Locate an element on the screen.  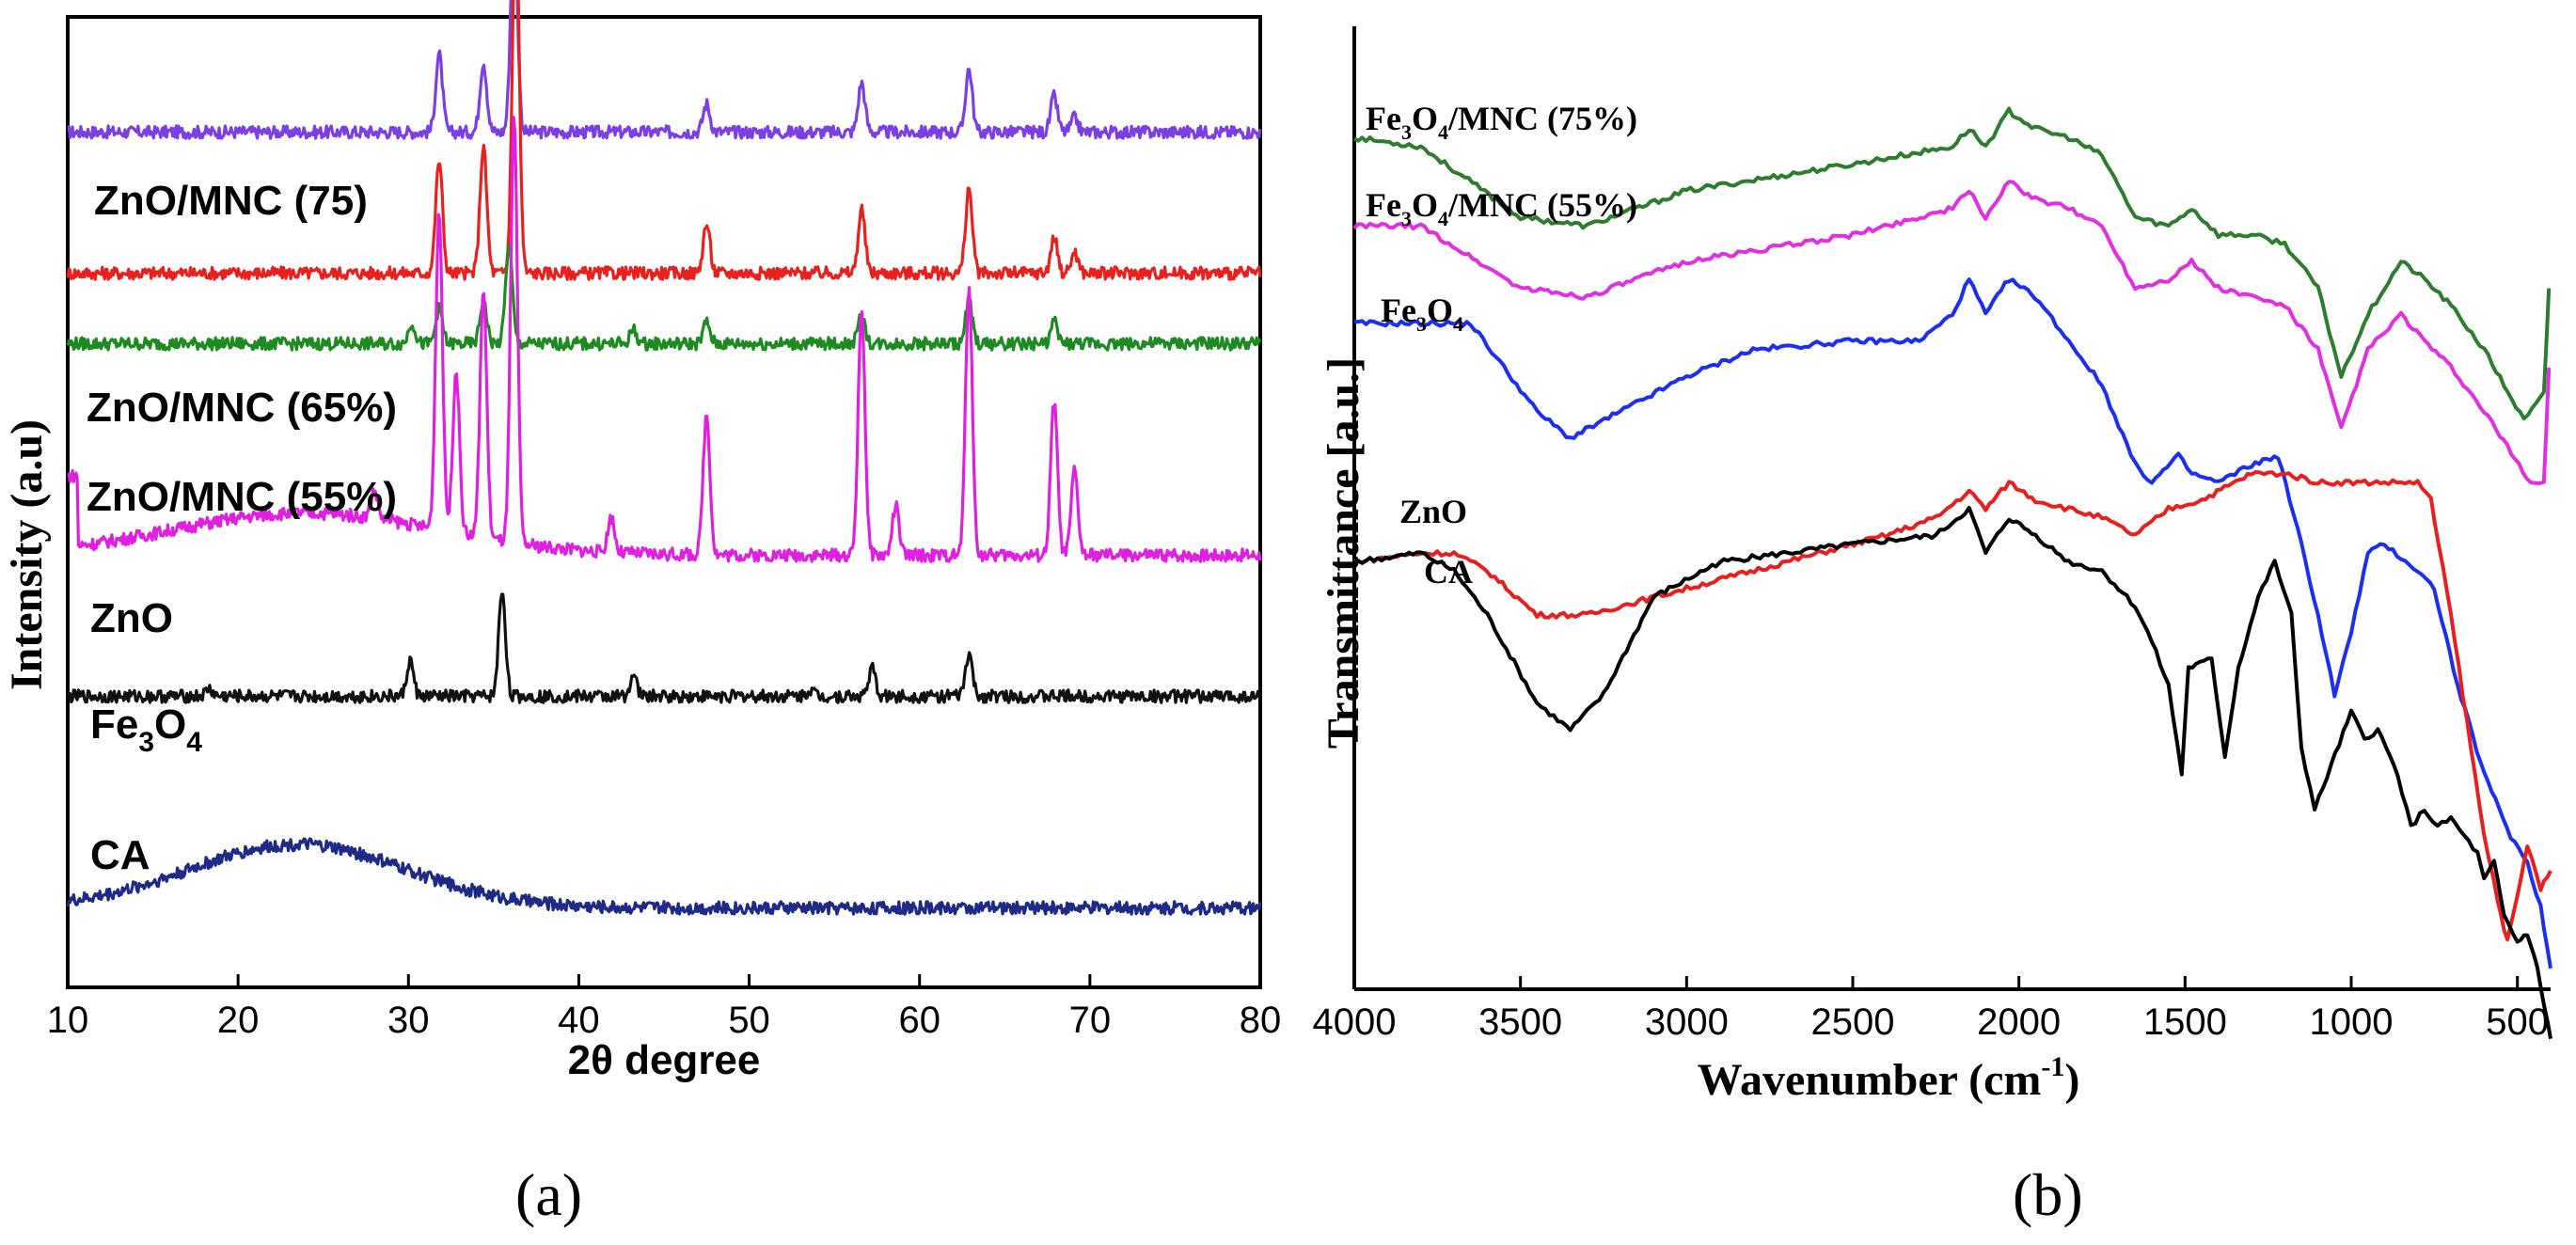
panel-b-x-axis-label-sup: -1 is located at coordinates (2052, 1066).